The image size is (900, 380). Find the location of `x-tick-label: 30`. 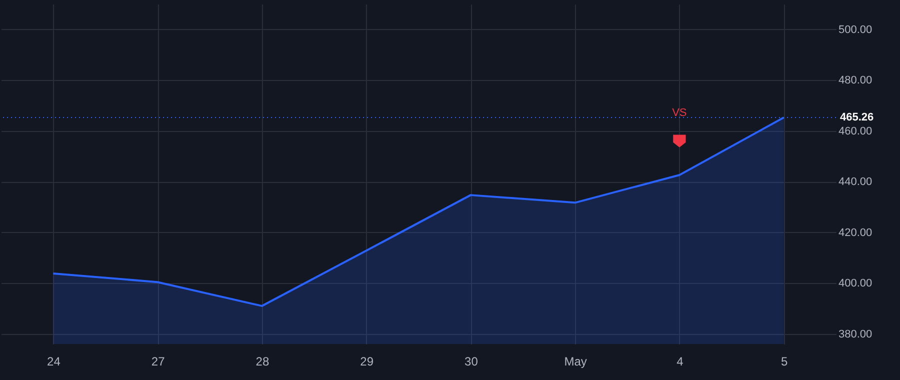

x-tick-label: 30 is located at coordinates (471, 361).